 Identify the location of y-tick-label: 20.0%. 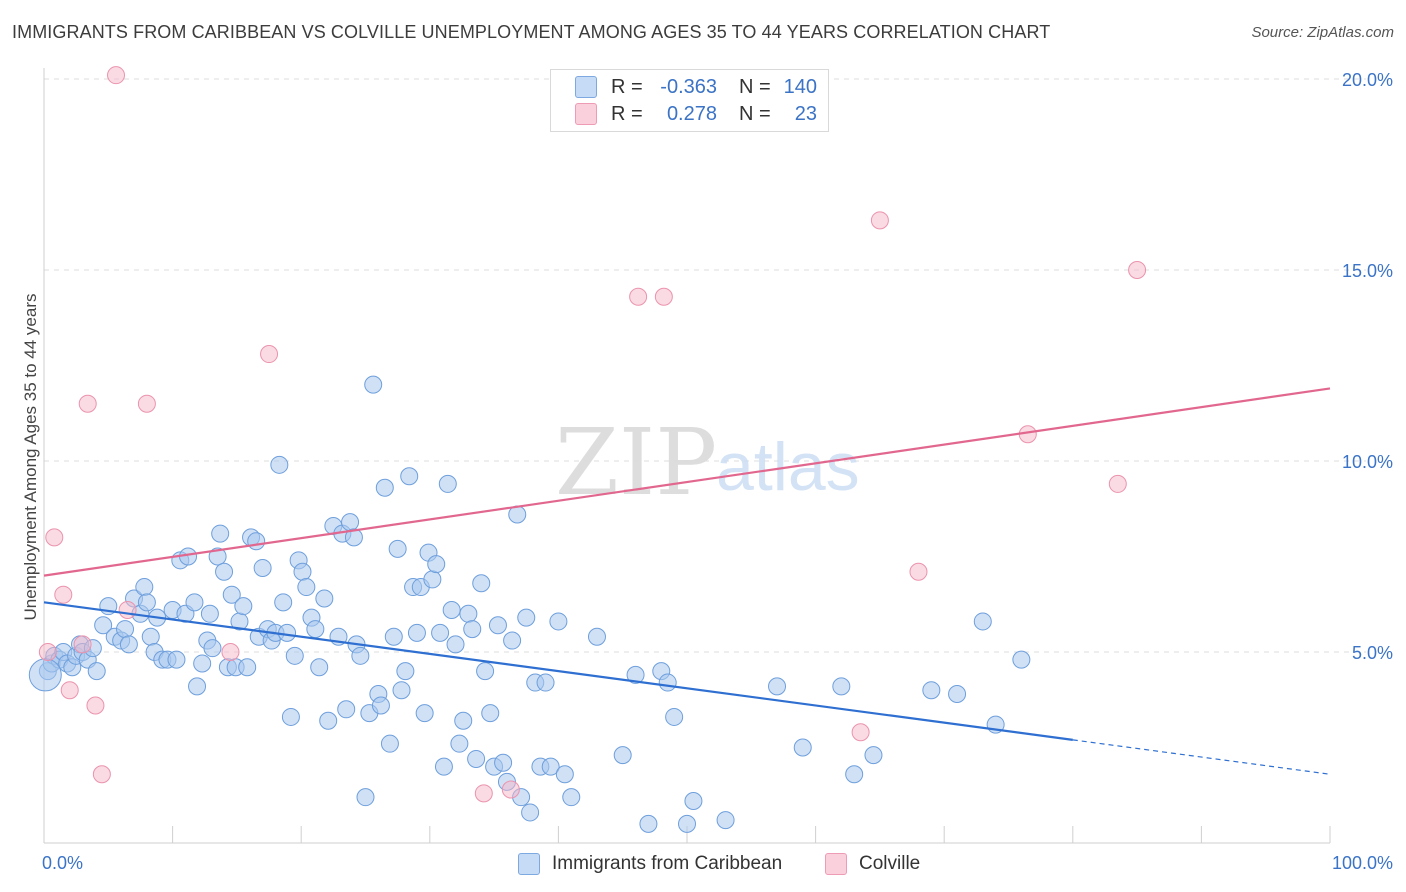
(1367, 80).